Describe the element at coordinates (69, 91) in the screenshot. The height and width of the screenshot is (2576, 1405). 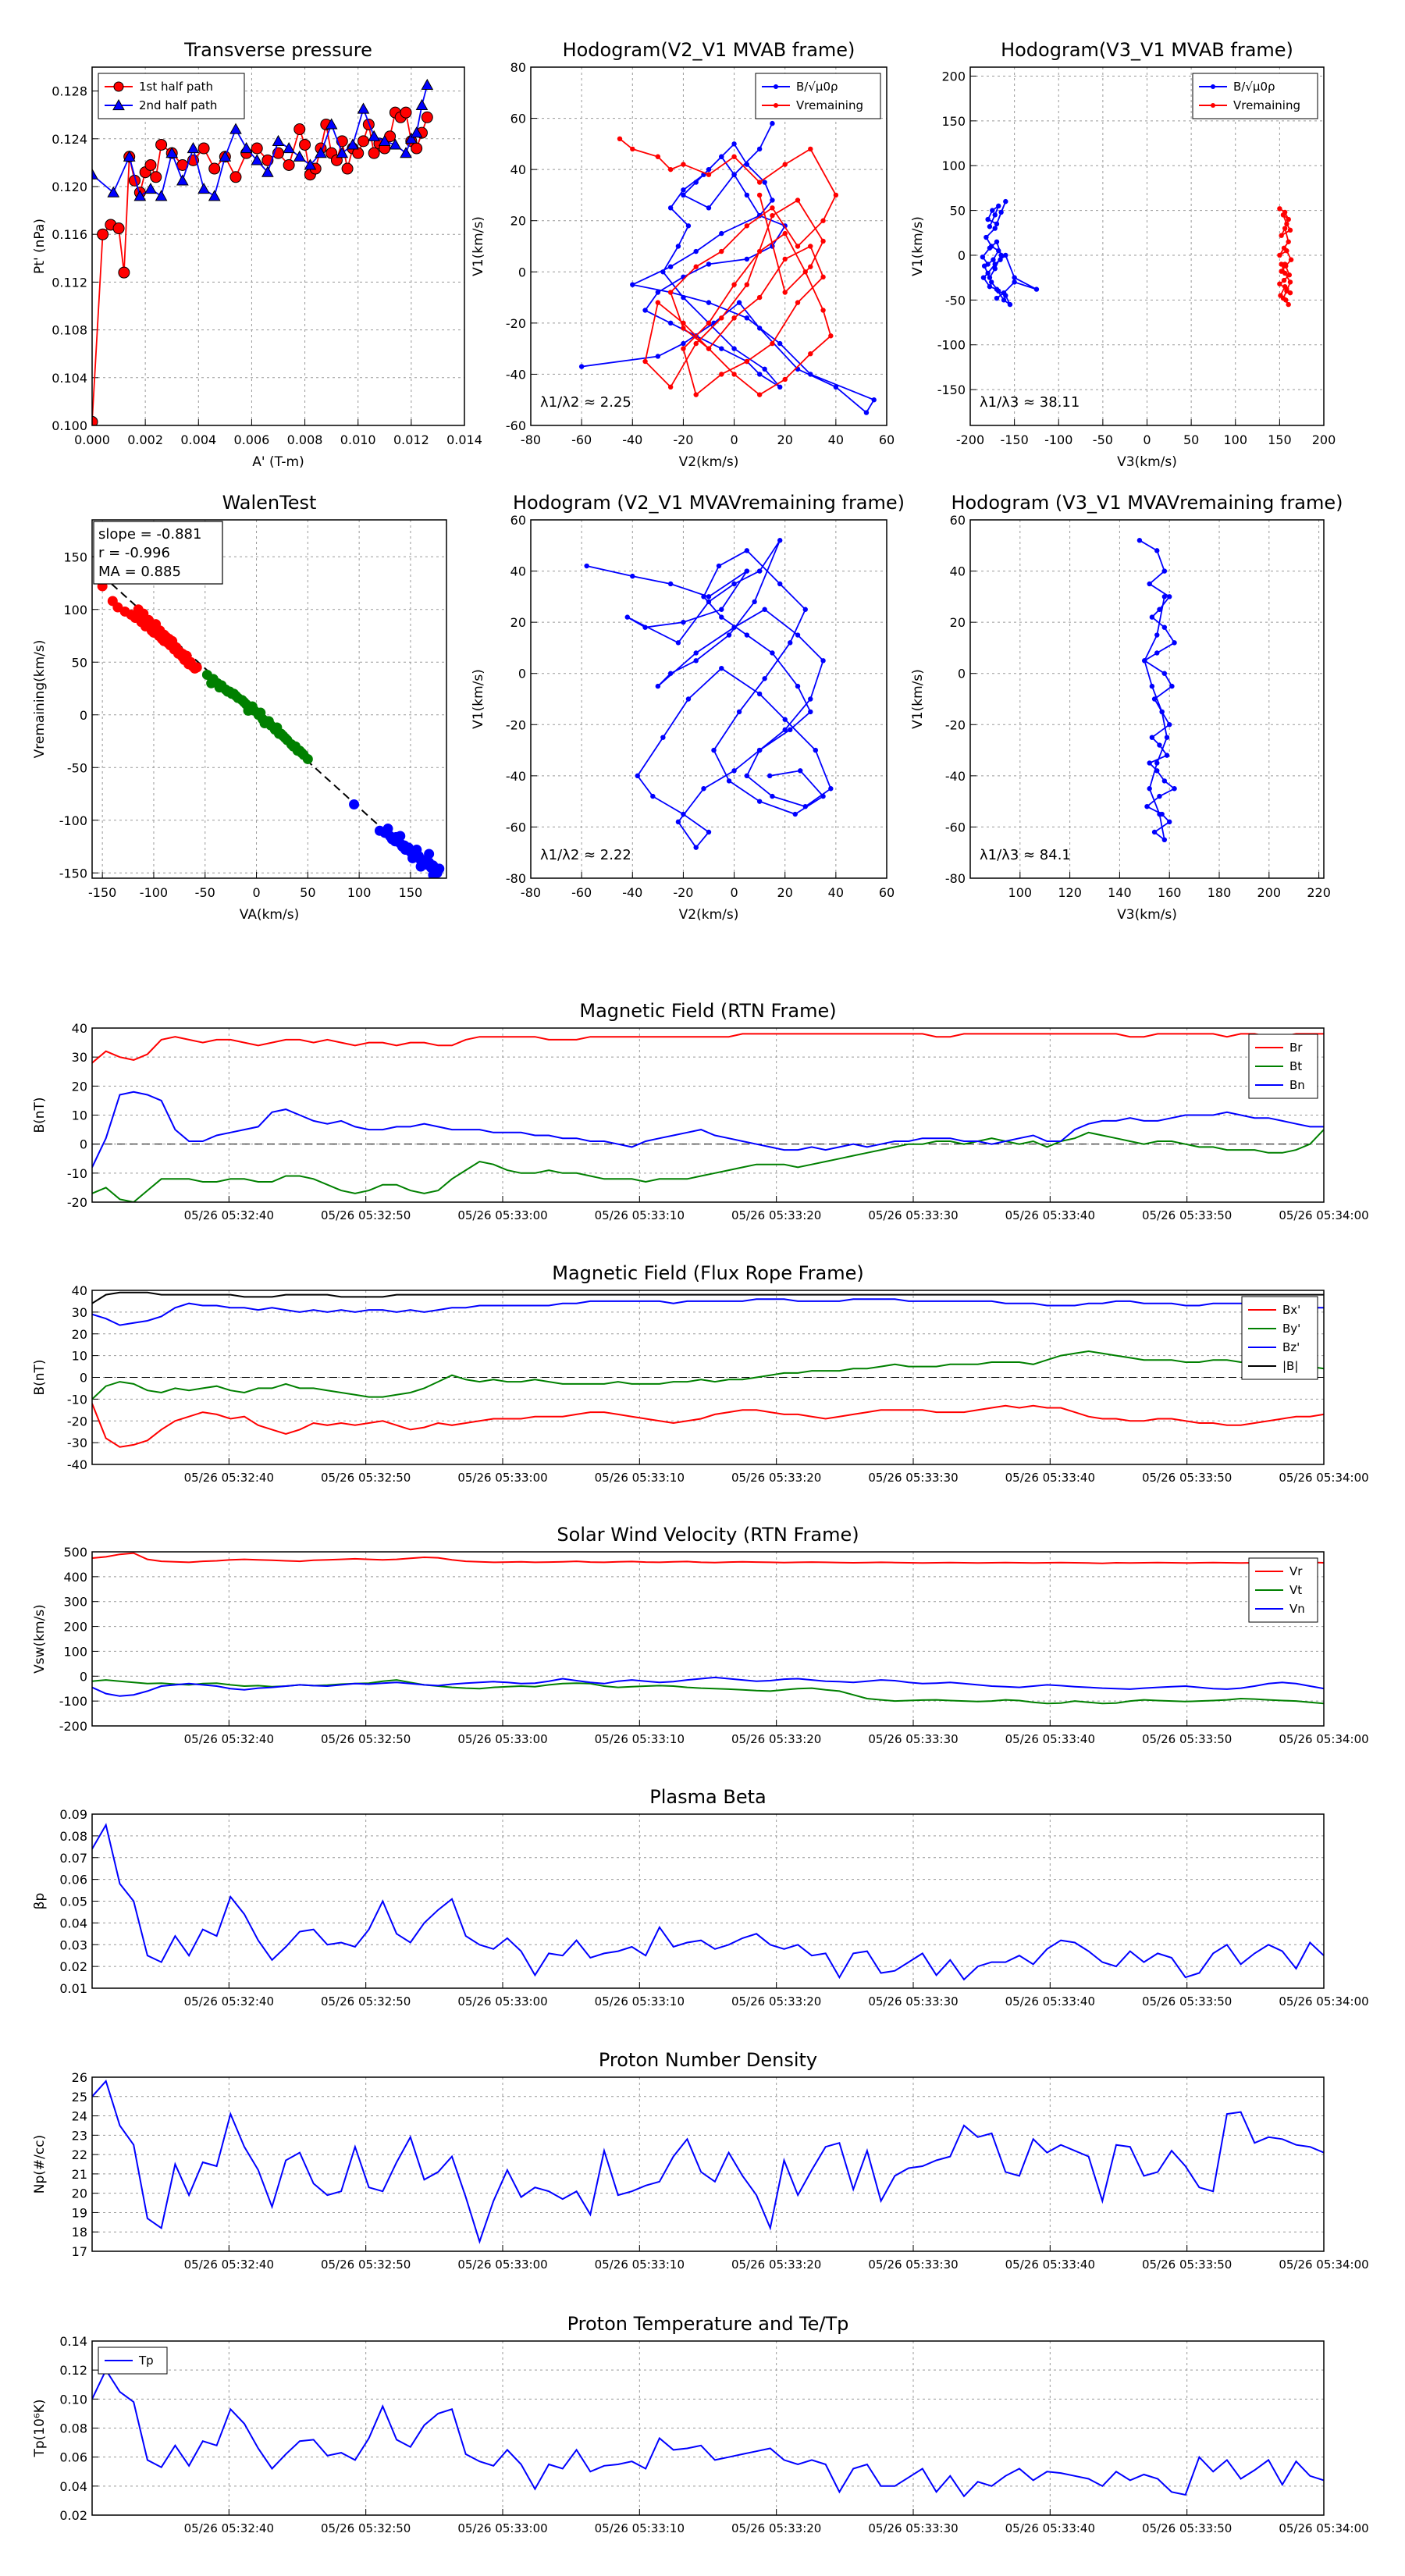
I see `transverse_pressure-ytick-label: 0.128` at that location.